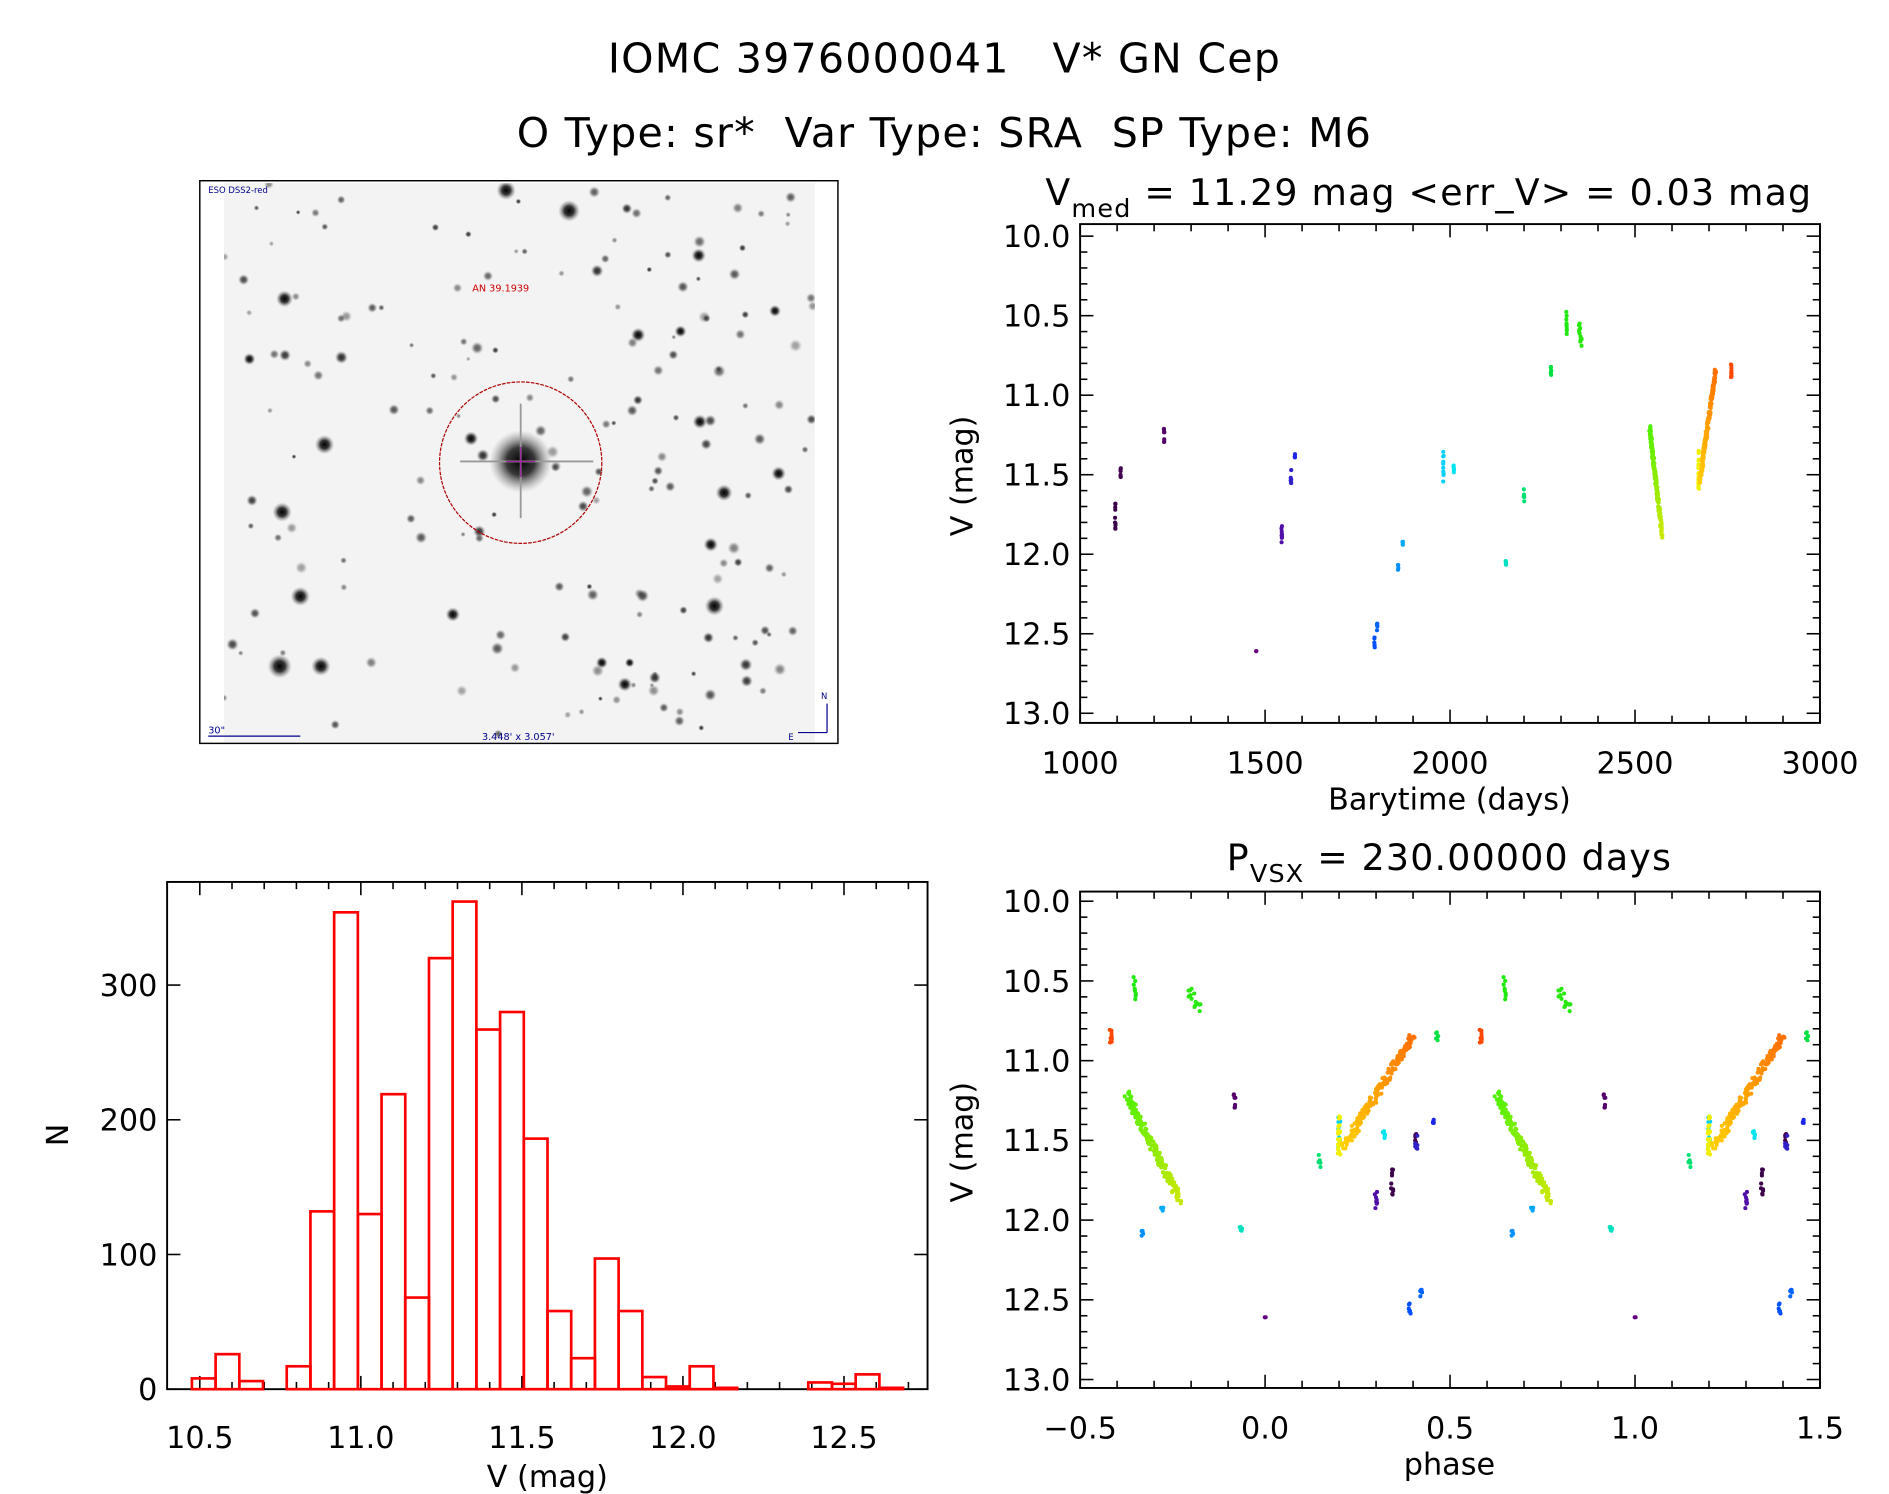 The image size is (1889, 1494). Describe the element at coordinates (843, 1438) in the screenshot. I see `x-tick-label: 12.5` at that location.